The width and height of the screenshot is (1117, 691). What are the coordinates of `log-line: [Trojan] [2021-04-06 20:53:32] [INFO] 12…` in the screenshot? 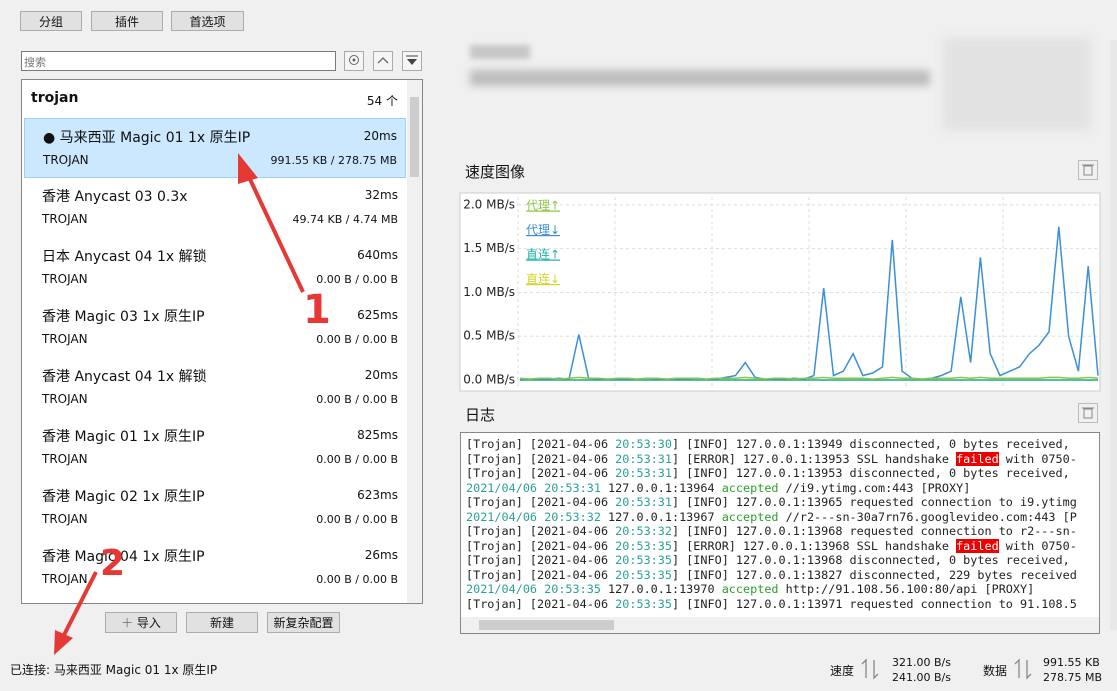 It's located at (776, 531).